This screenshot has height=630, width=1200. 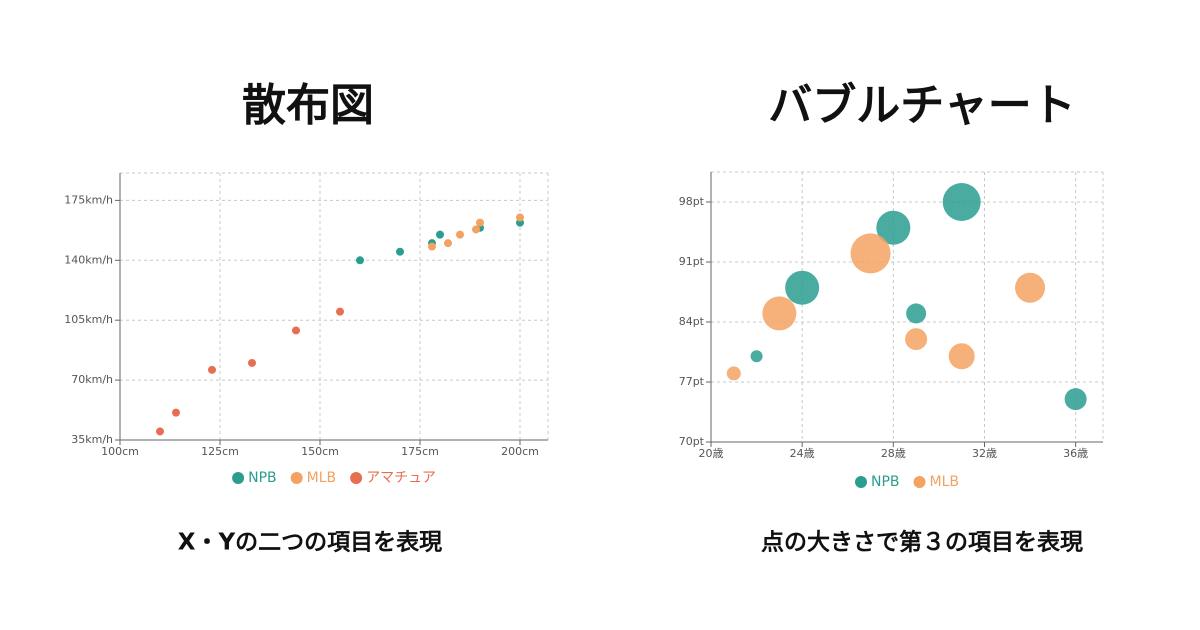 What do you see at coordinates (88, 319) in the screenshot?
I see `y-tick-label: 105km/h` at bounding box center [88, 319].